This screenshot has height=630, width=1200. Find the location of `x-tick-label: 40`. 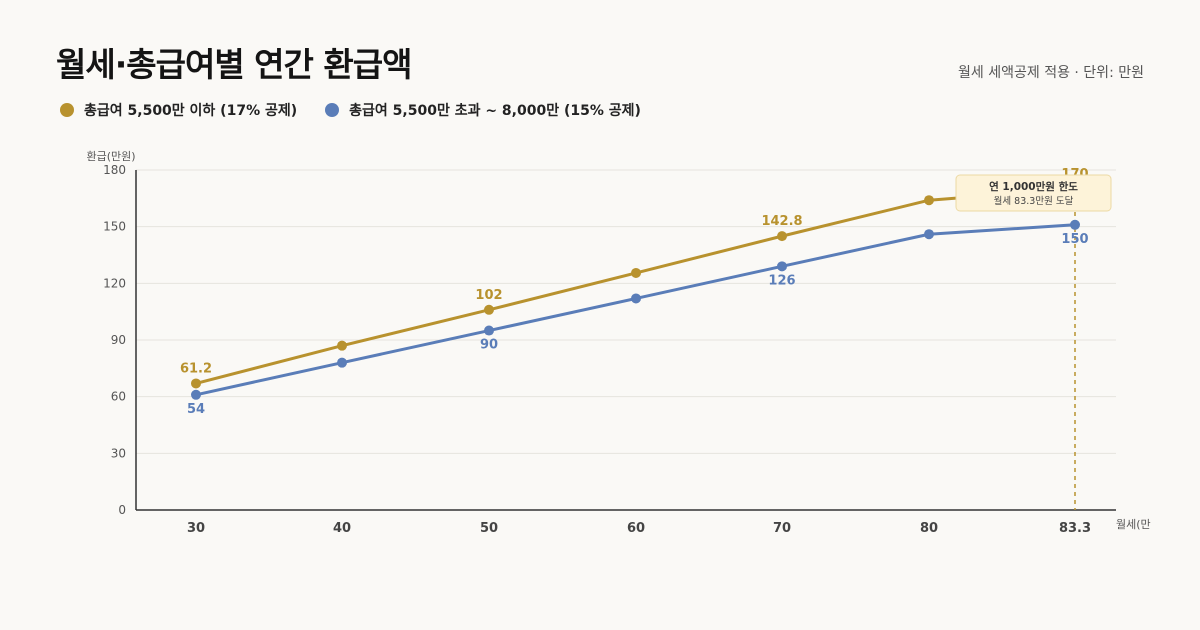

x-tick-label: 40 is located at coordinates (342, 528).